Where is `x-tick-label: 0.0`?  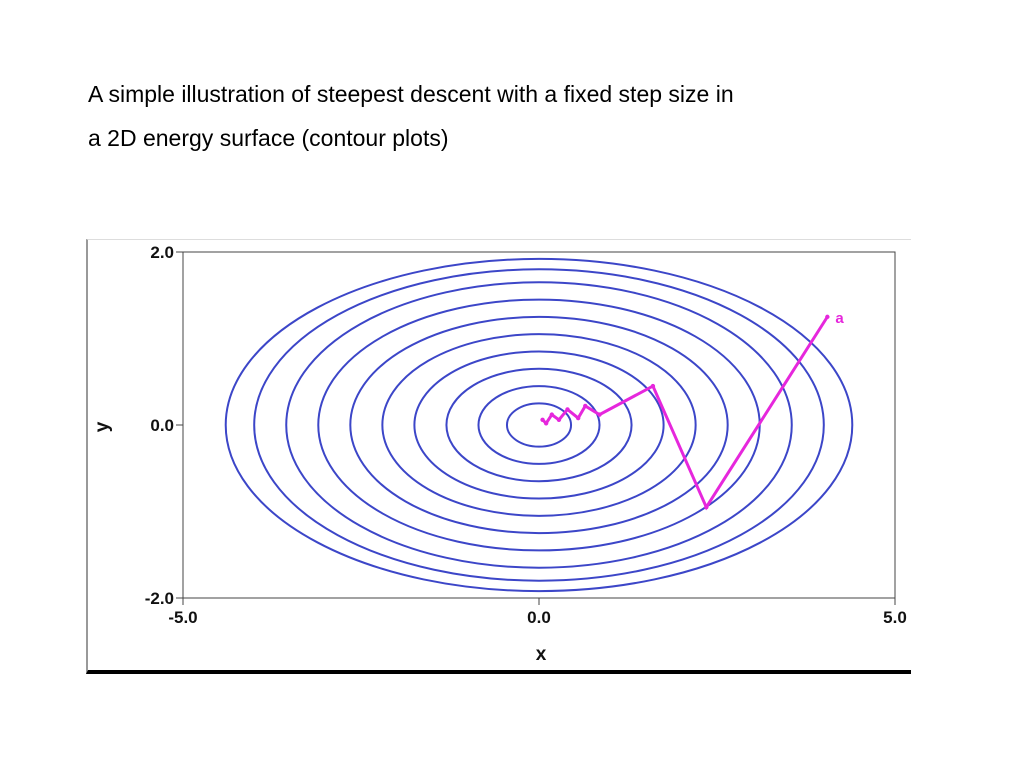 x-tick-label: 0.0 is located at coordinates (539, 617).